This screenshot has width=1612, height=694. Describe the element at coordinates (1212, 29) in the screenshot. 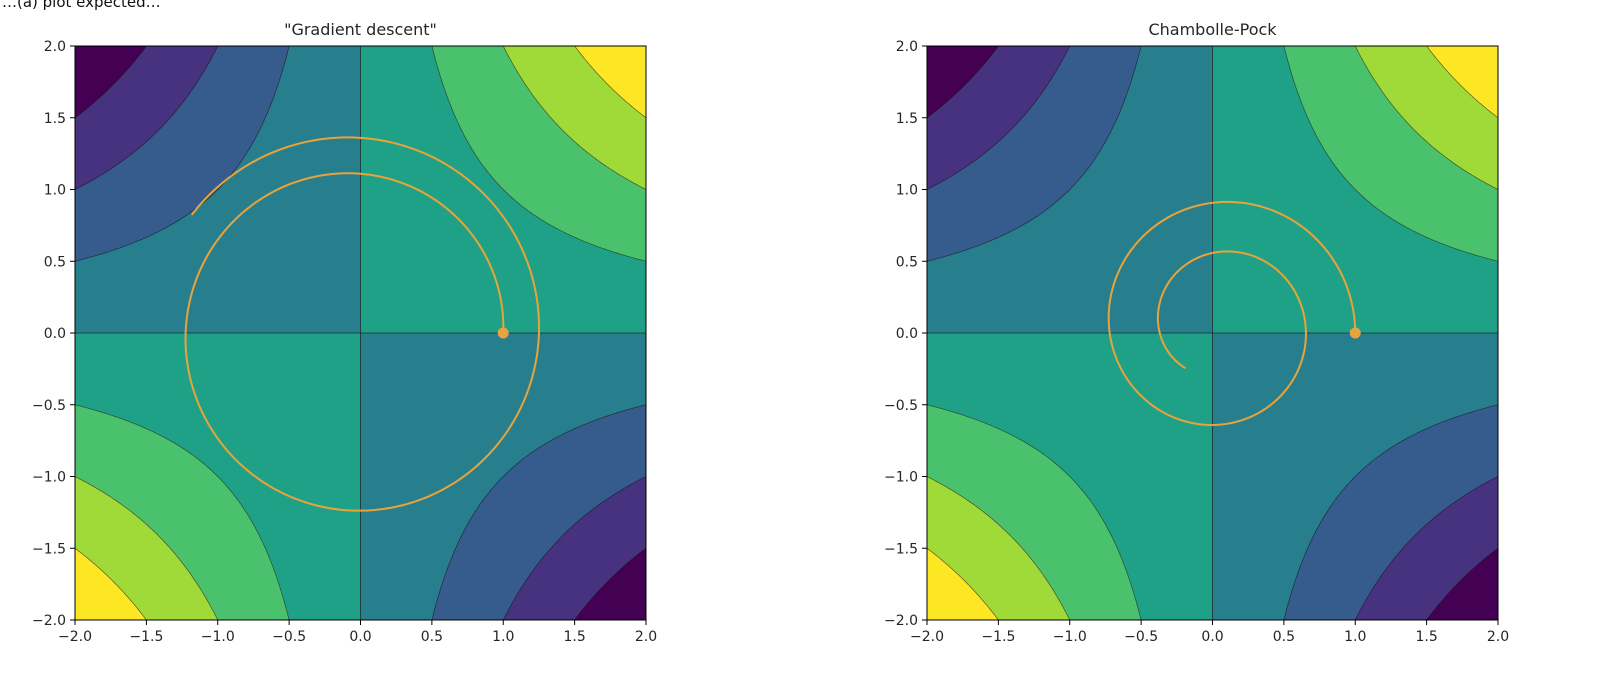

I see `chart-title: Chambolle-Pock` at that location.